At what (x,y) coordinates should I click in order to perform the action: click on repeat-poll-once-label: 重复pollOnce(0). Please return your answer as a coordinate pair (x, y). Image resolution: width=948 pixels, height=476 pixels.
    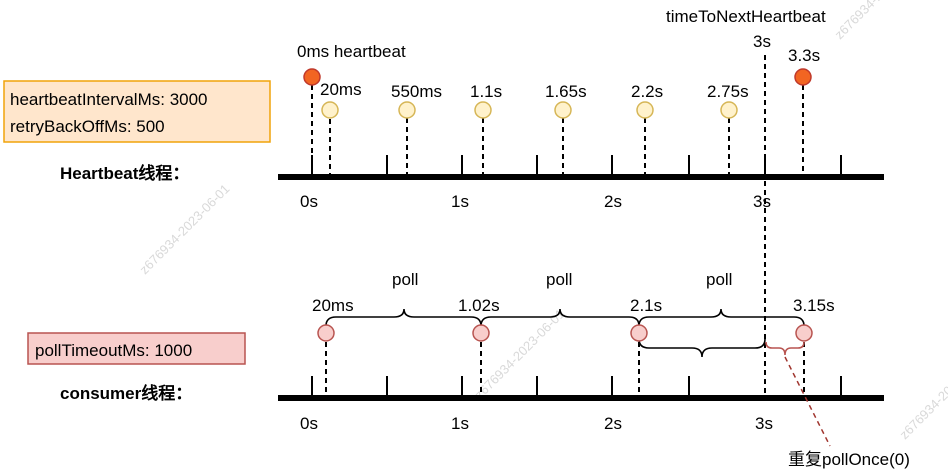
    Looking at the image, I should click on (849, 459).